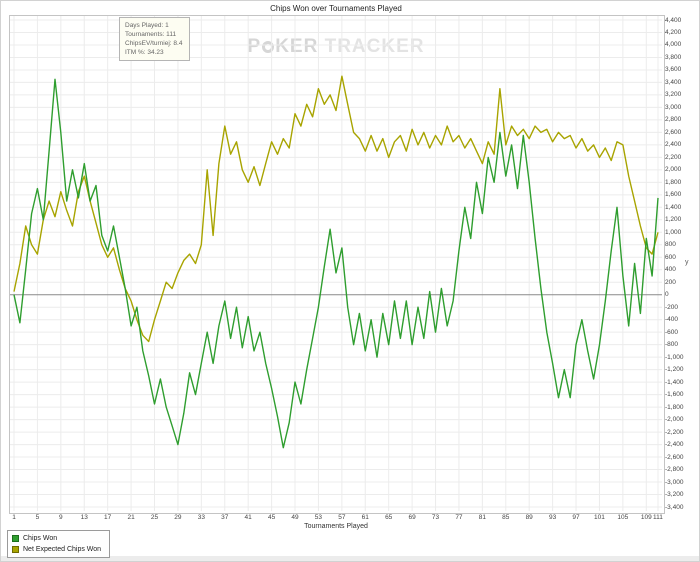 The height and width of the screenshot is (562, 700). Describe the element at coordinates (673, 220) in the screenshot. I see `y-tick-label: 1,200` at that location.